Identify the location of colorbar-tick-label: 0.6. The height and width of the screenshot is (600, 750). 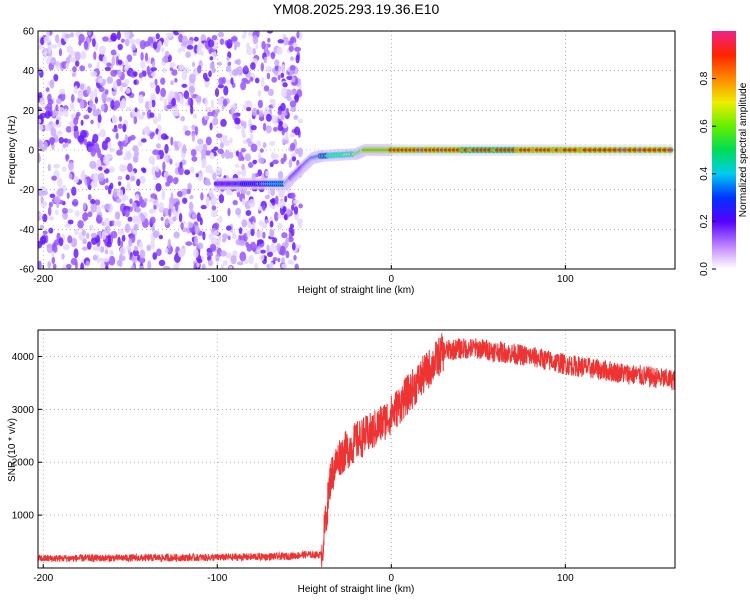
(704, 126).